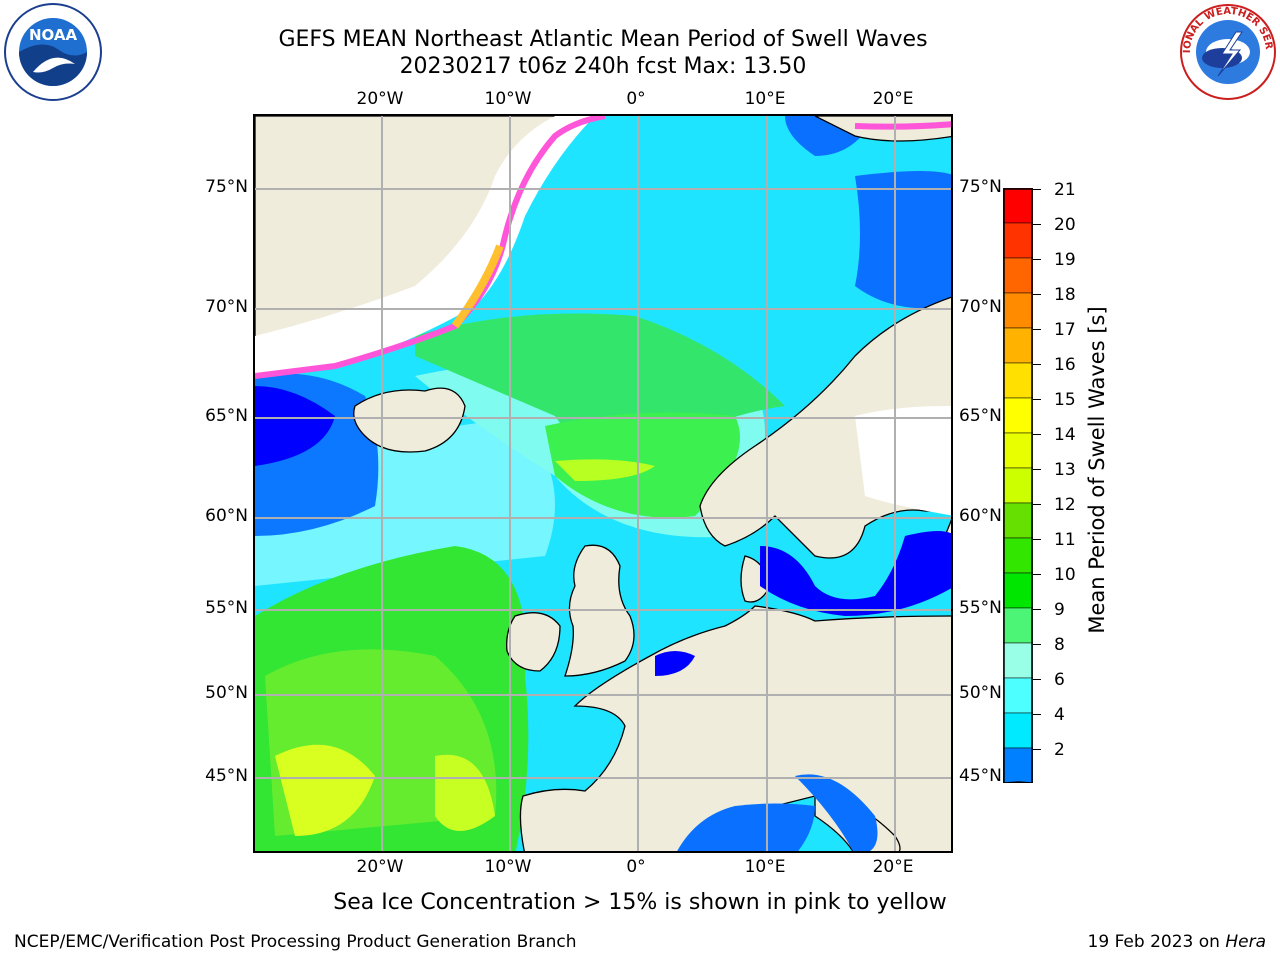  I want to click on colorbar-tick-label: 13, so click(1065, 470).